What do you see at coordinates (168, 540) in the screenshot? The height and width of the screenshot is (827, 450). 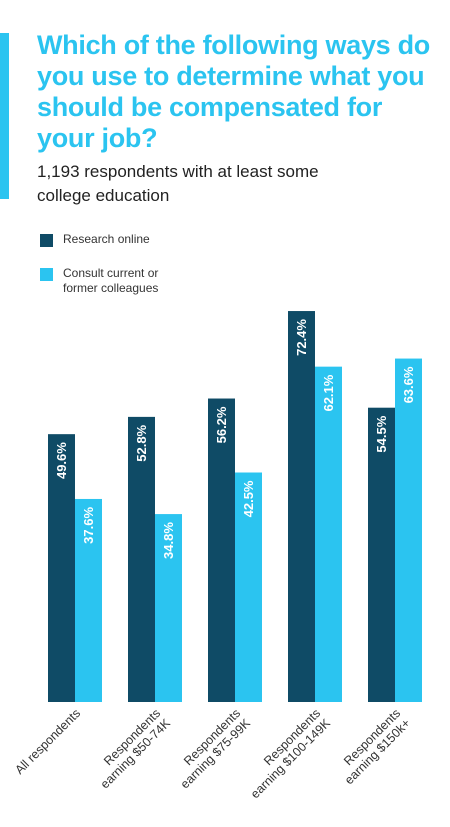 I see `data-label-consult-colleagues-1: 34.8%` at bounding box center [168, 540].